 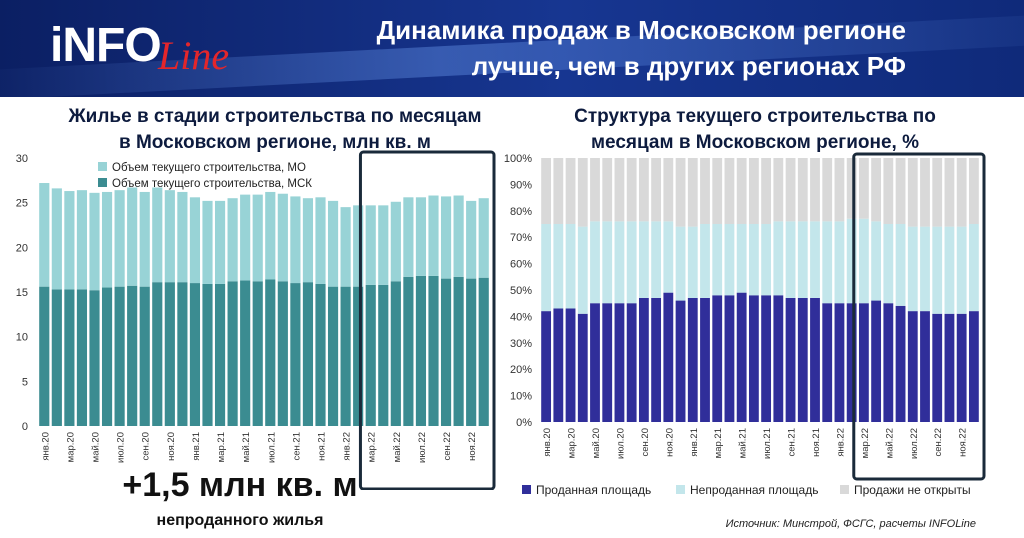 I want to click on legend-label: Продажи не открыты, so click(x=912, y=490).